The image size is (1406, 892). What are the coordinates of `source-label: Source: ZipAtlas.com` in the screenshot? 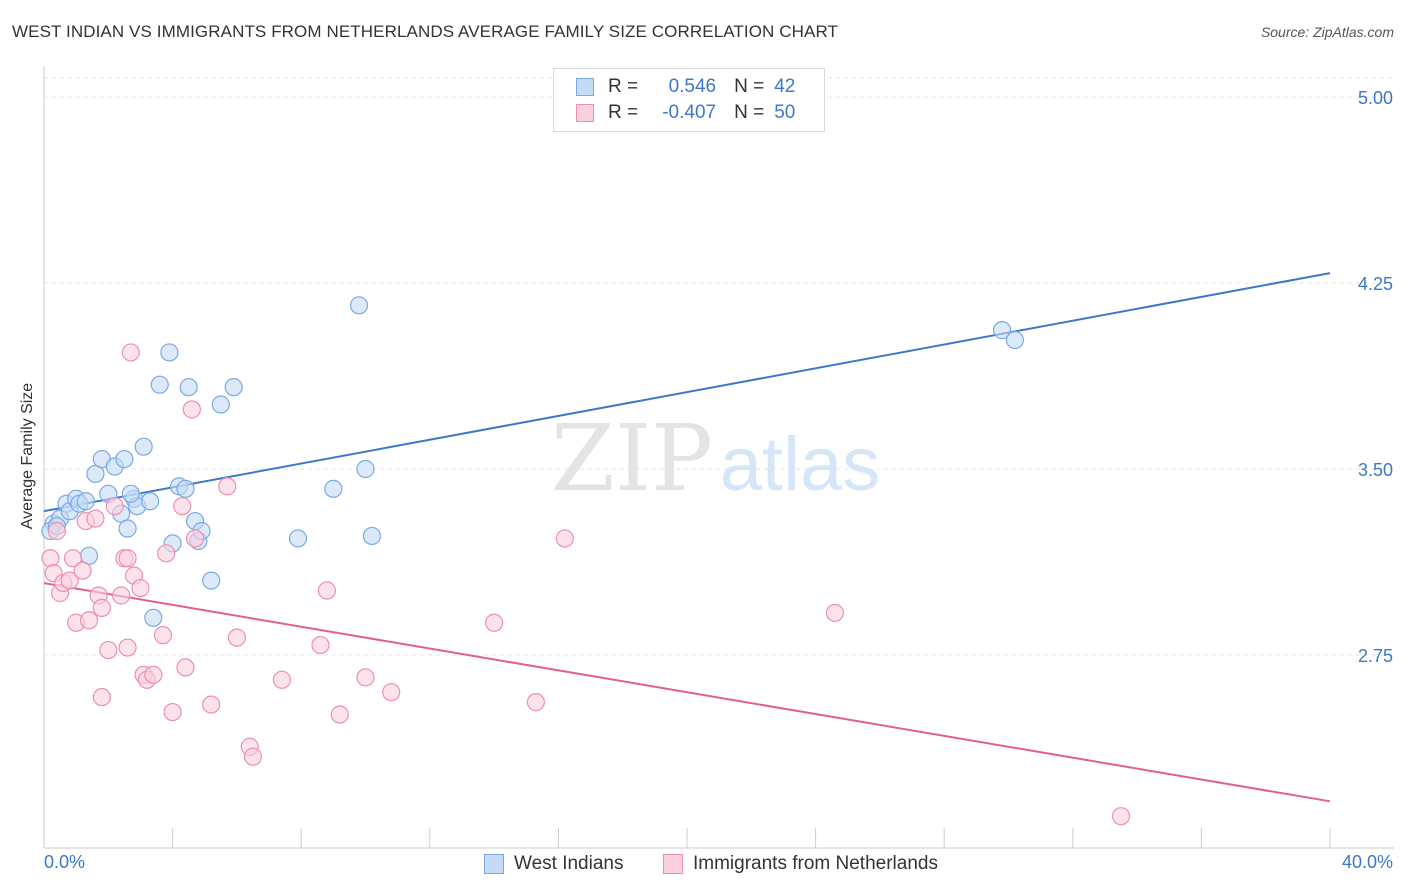 It's located at (1327, 32).